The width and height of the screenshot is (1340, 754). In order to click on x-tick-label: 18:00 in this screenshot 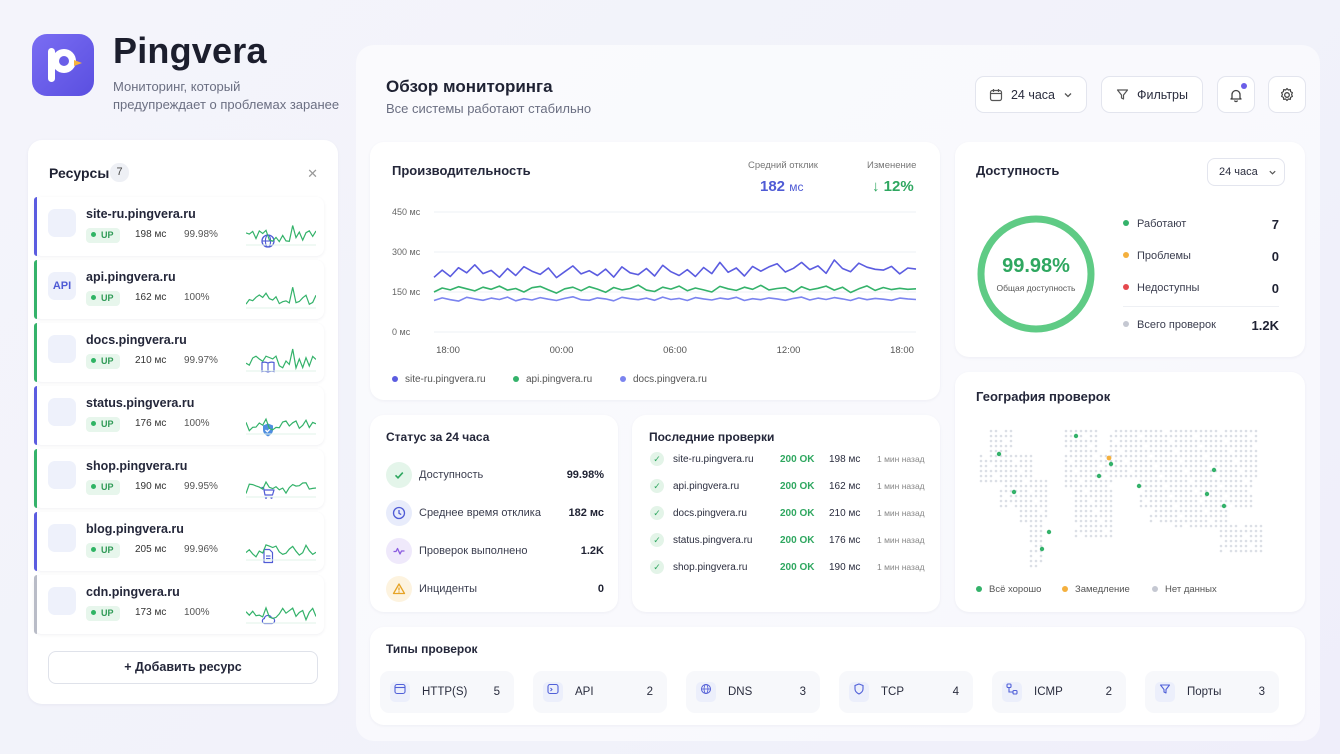, I will do `click(448, 350)`.